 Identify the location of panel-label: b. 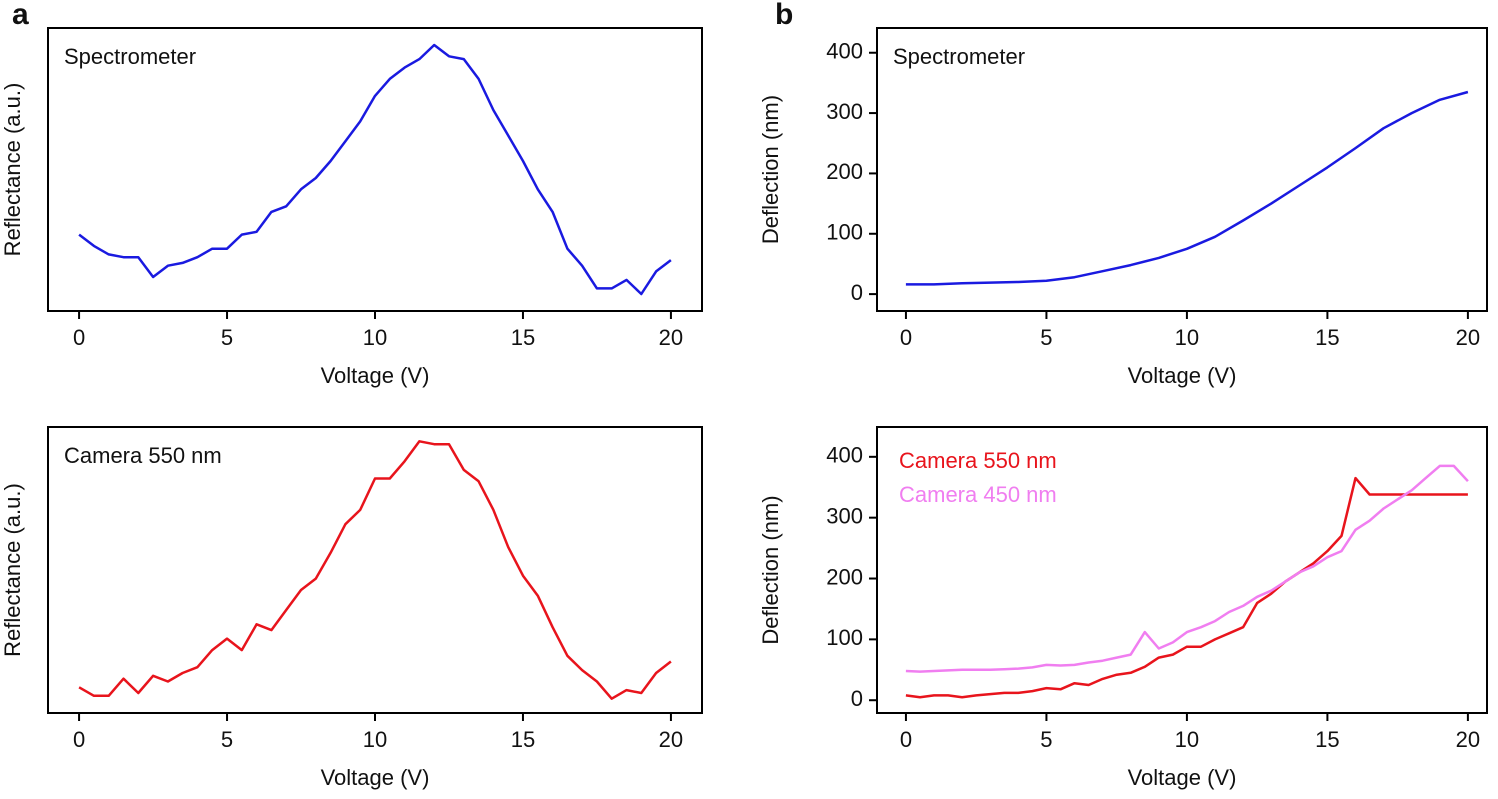
(784, 15).